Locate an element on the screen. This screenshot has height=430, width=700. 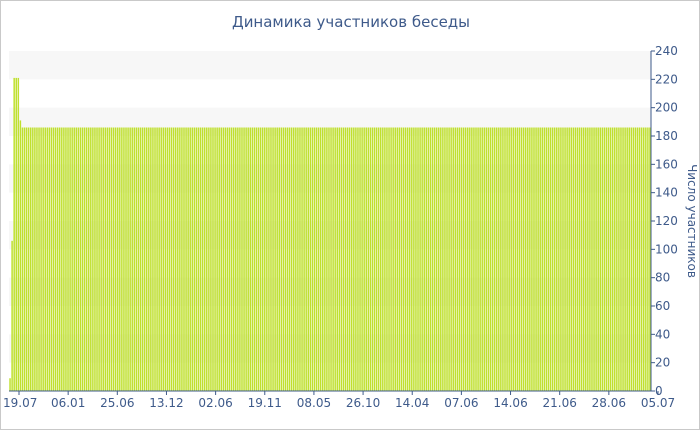
y-tick-label: 120 is located at coordinates (666, 221).